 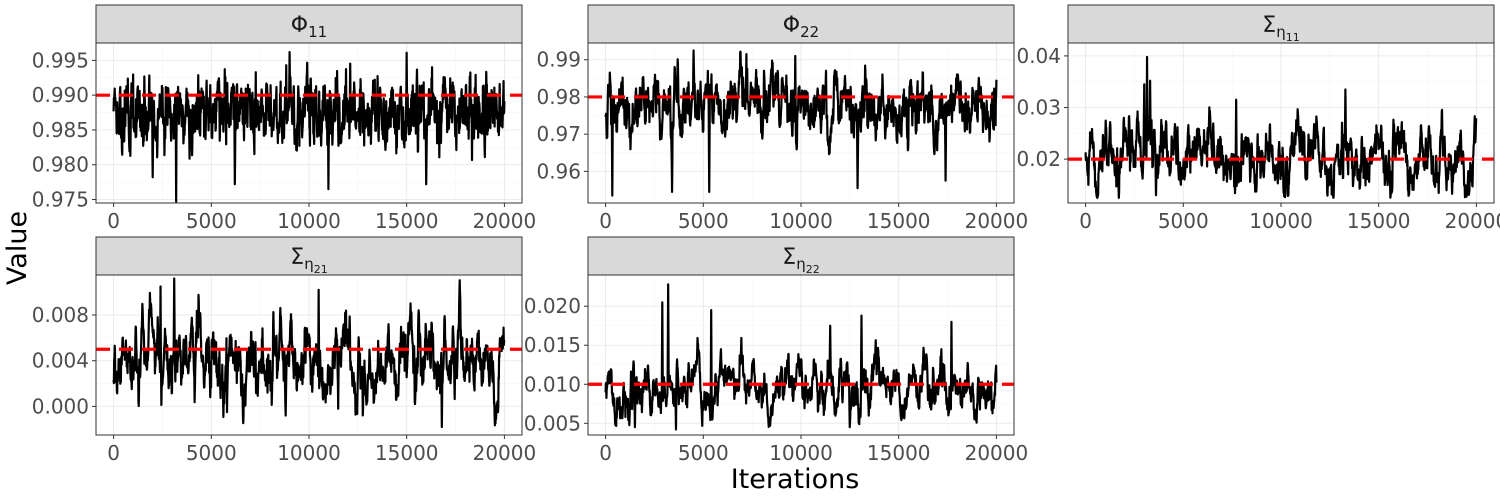 What do you see at coordinates (552, 384) in the screenshot?
I see `y-tick-label: 0.010` at bounding box center [552, 384].